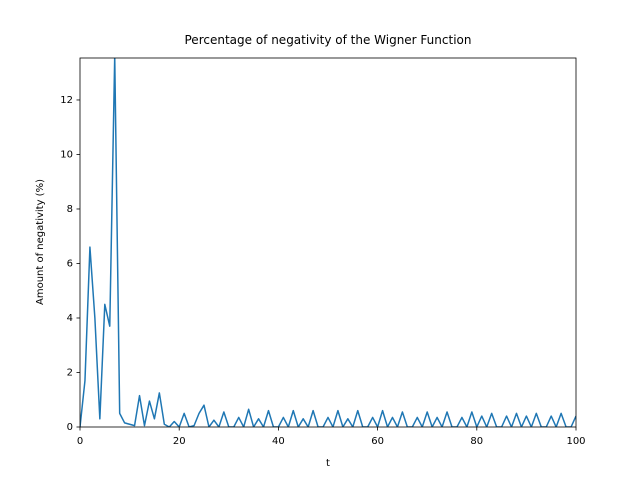  I want to click on y-axis-label: Amount of negativity (%), so click(40, 242).